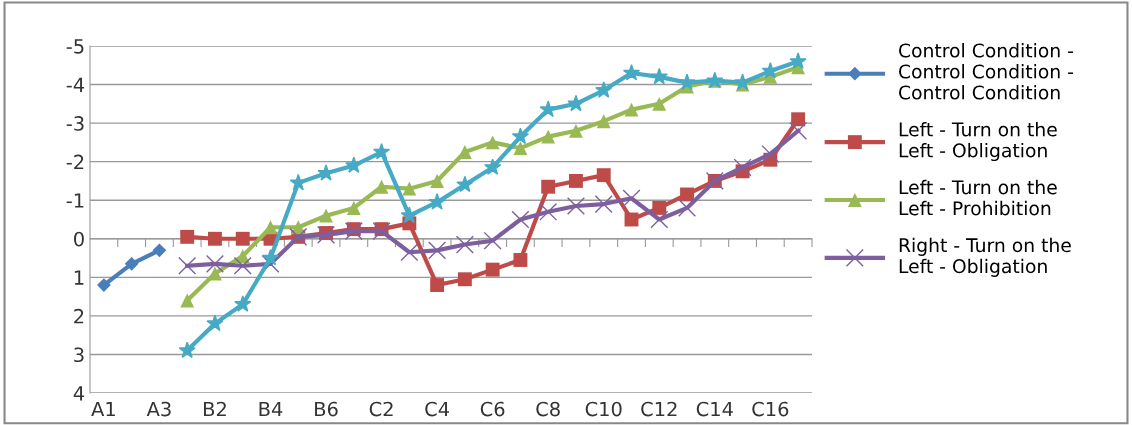 The width and height of the screenshot is (1132, 425). Describe the element at coordinates (75, 46) in the screenshot. I see `y-tick-label: -5` at that location.